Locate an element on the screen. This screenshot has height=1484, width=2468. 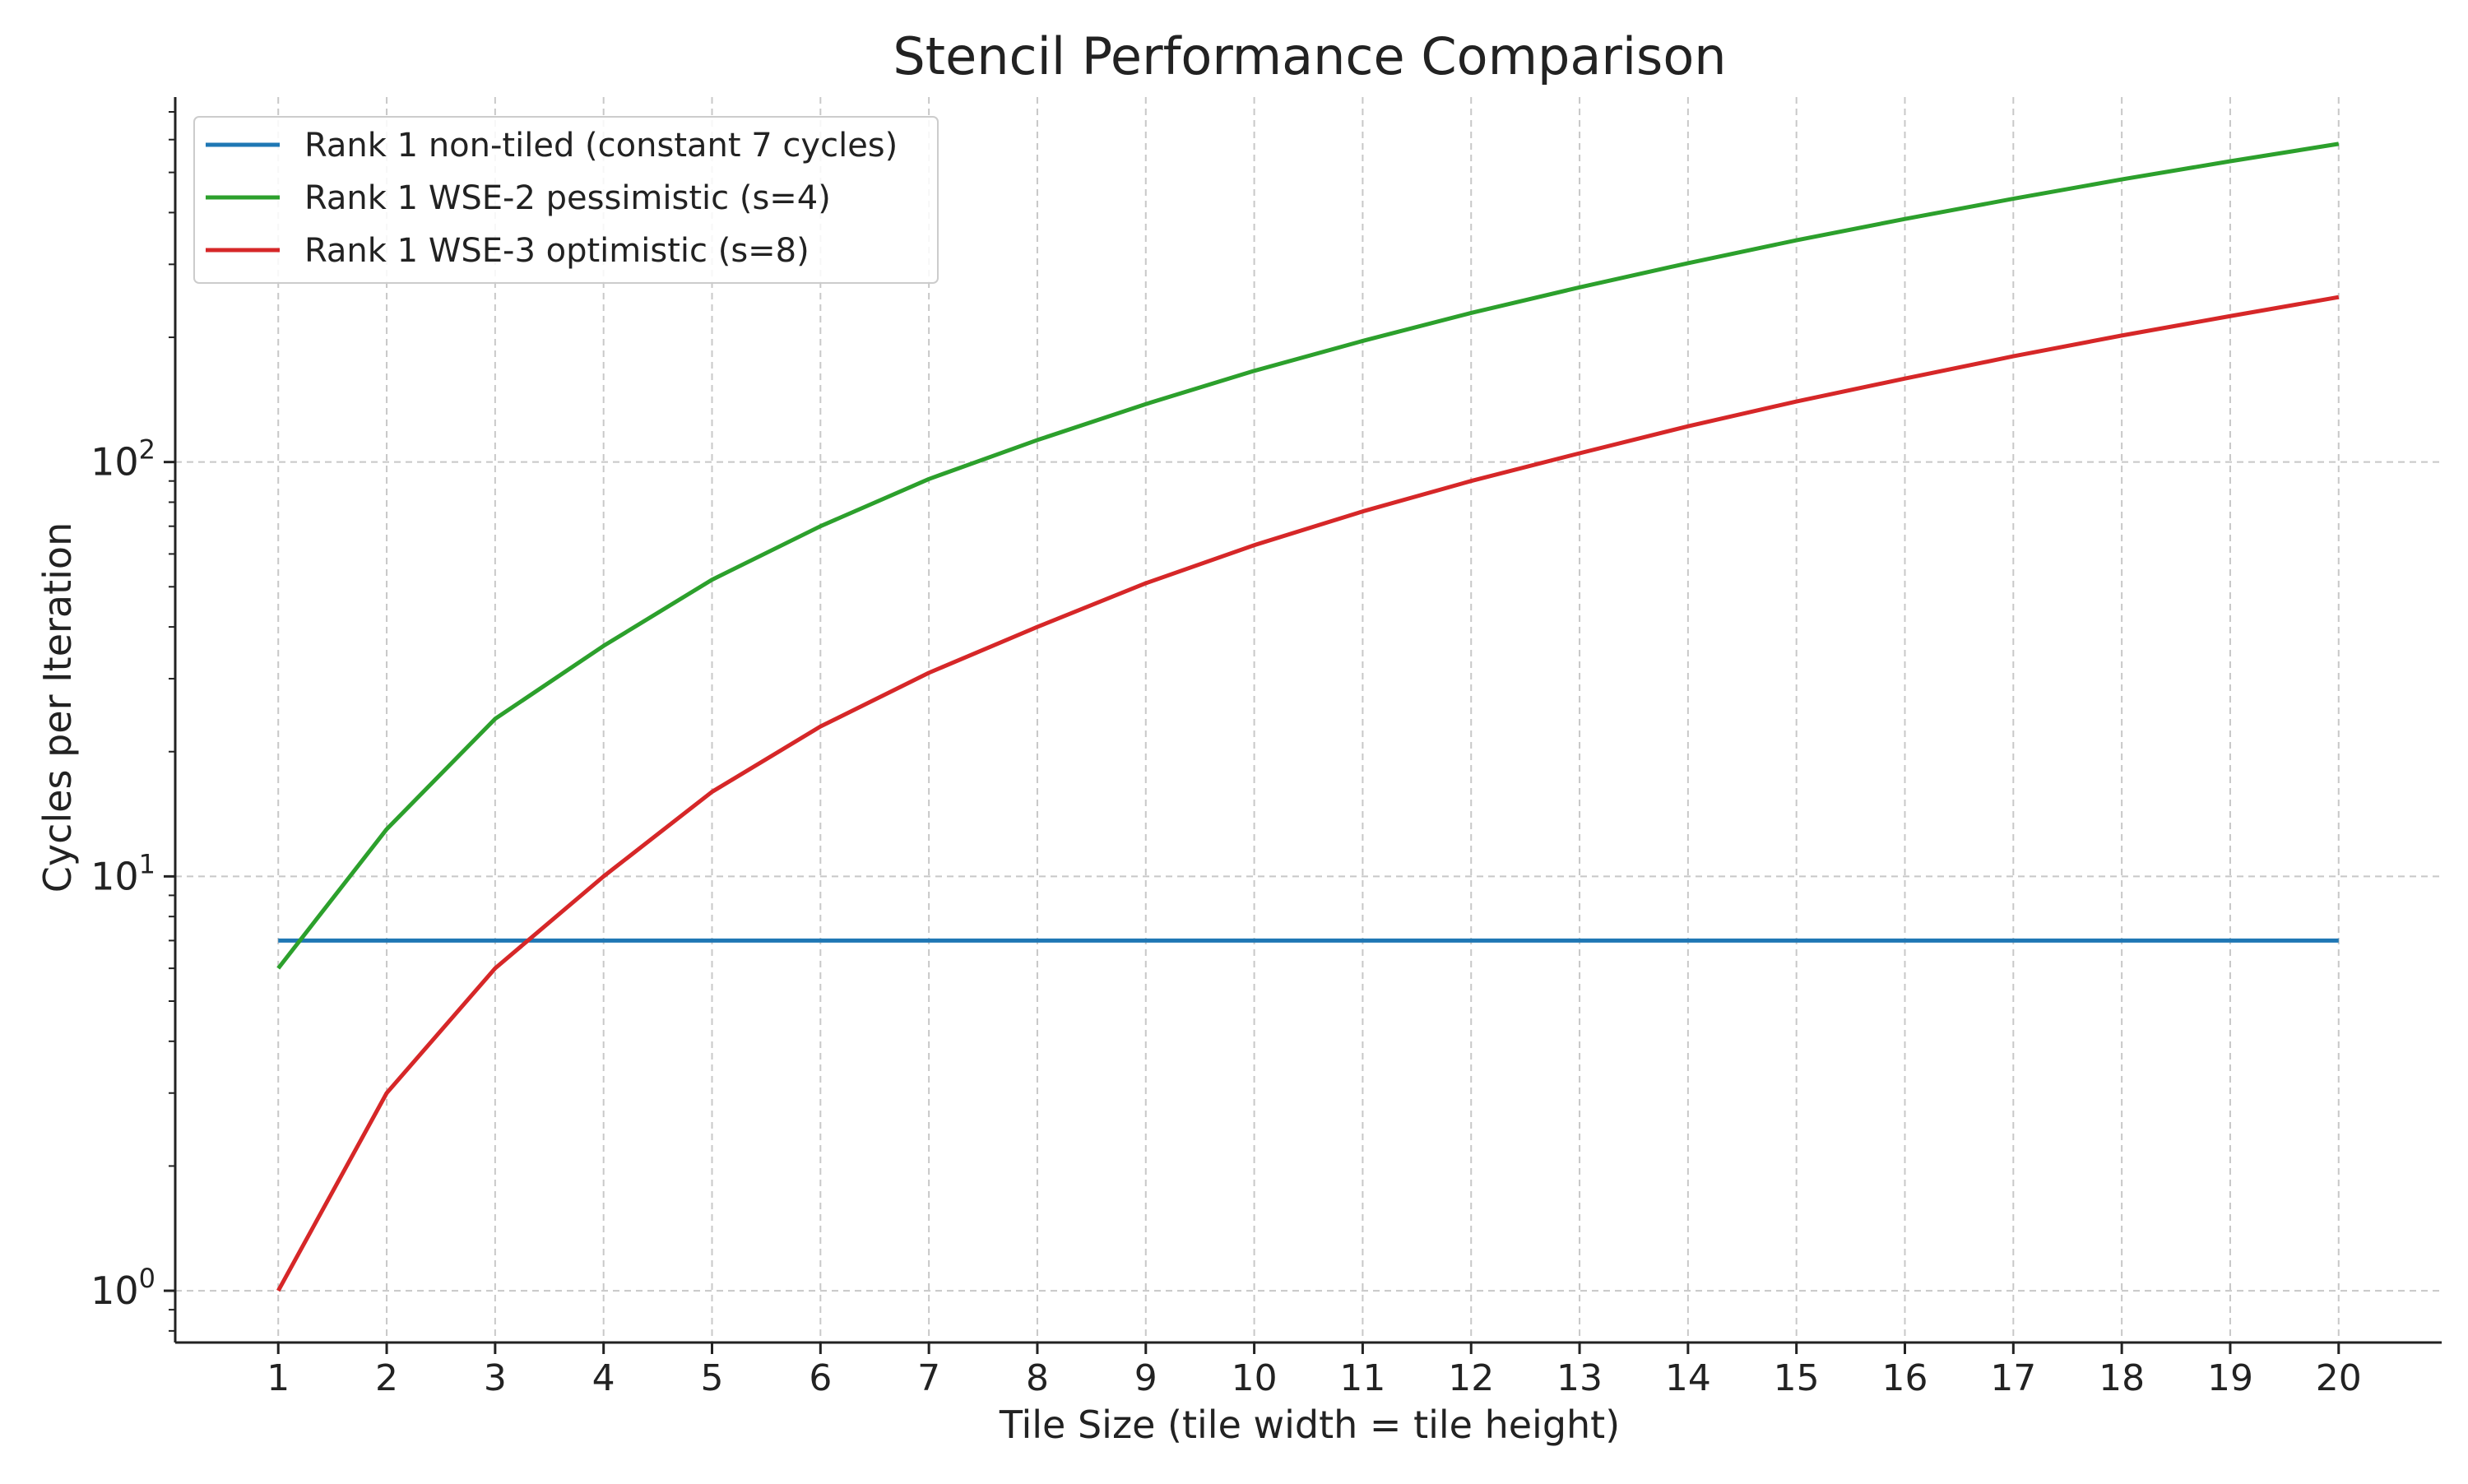
y-tick-label: 10² is located at coordinates (122, 459).